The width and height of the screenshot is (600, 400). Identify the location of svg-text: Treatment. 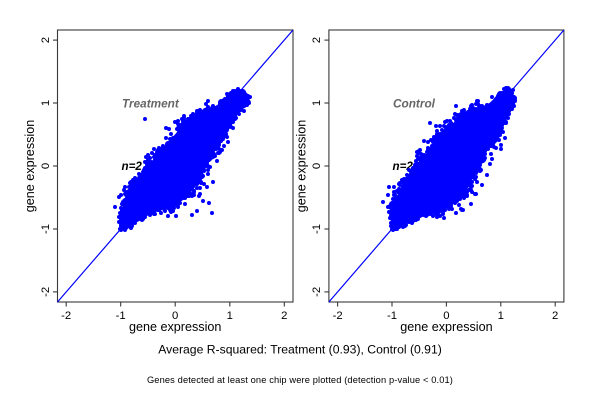
(151, 103).